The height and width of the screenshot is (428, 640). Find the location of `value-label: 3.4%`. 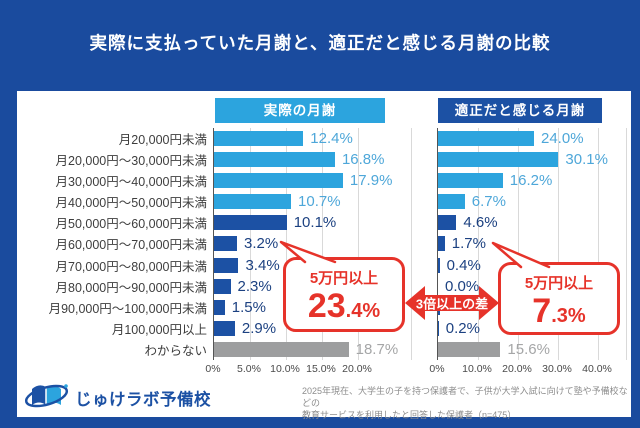

value-label: 3.4% is located at coordinates (262, 265).